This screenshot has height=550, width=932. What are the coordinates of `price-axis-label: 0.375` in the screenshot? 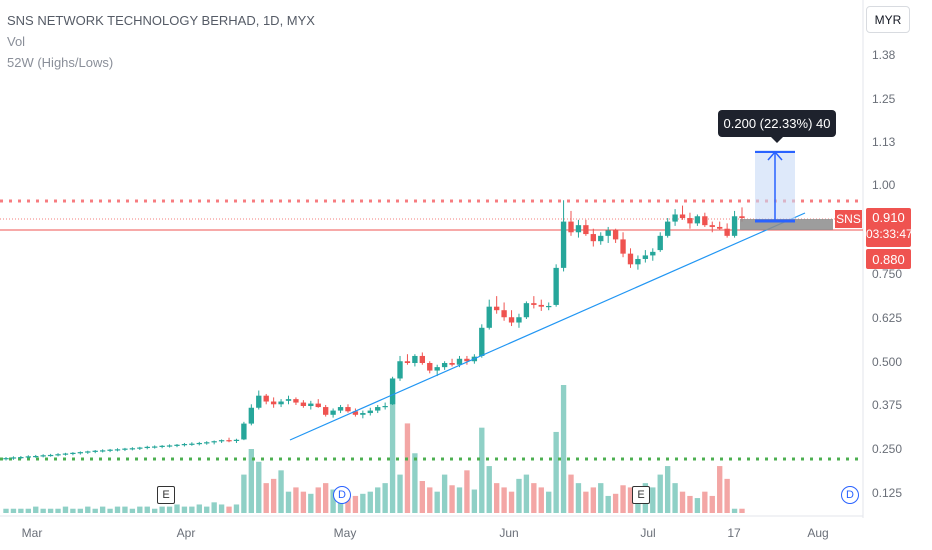 It's located at (887, 405).